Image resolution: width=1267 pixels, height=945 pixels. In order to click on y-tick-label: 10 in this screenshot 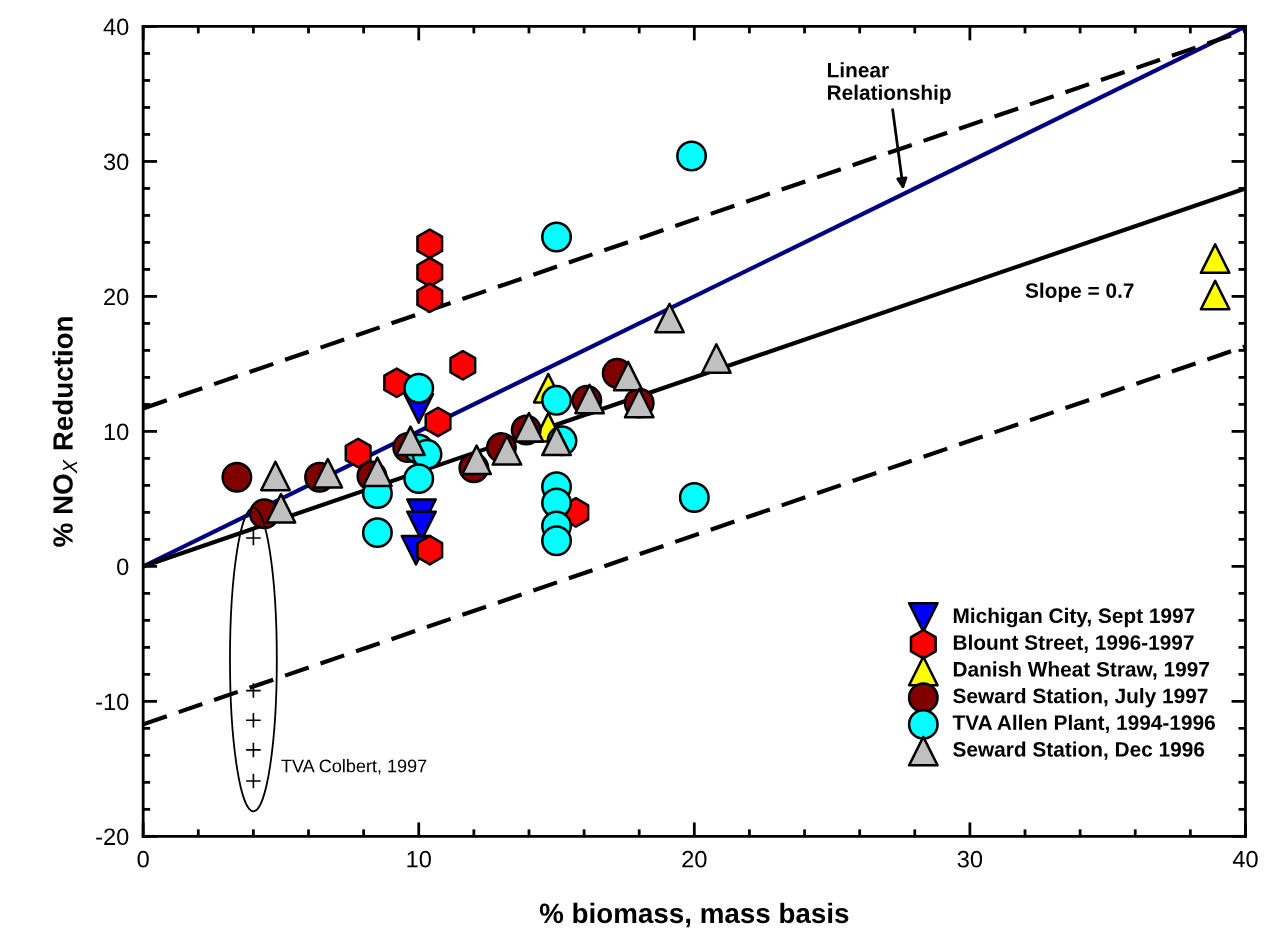, I will do `click(116, 432)`.